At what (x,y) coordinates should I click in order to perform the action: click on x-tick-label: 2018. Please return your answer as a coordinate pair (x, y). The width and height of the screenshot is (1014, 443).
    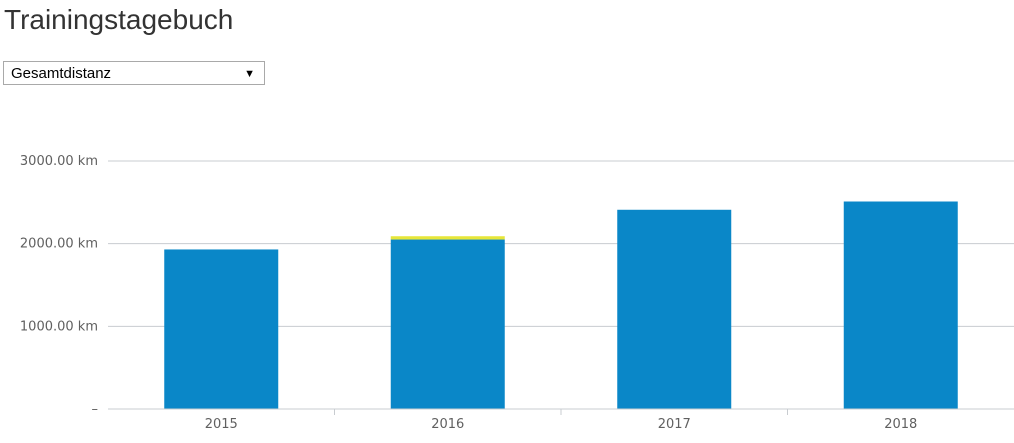
    Looking at the image, I should click on (900, 424).